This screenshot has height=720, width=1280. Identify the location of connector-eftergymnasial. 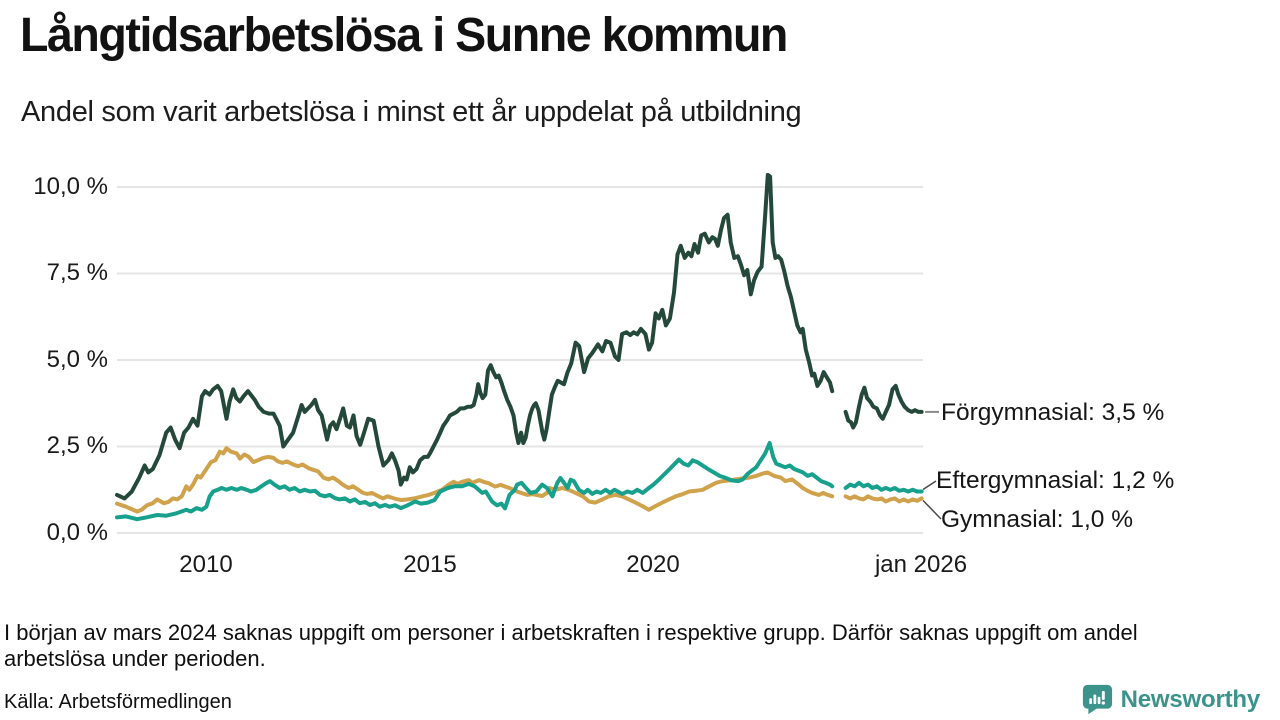
(929, 485).